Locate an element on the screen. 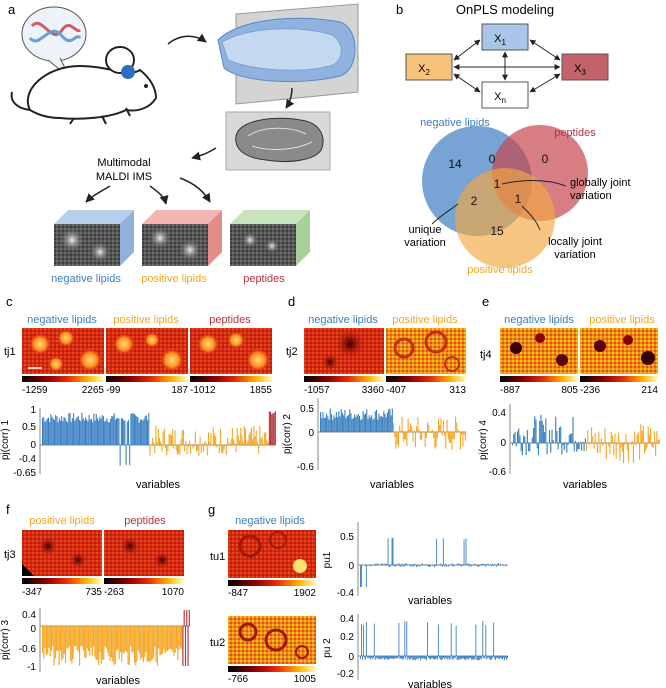 The height and width of the screenshot is (688, 666). annot-local-2: variation is located at coordinates (575, 255).